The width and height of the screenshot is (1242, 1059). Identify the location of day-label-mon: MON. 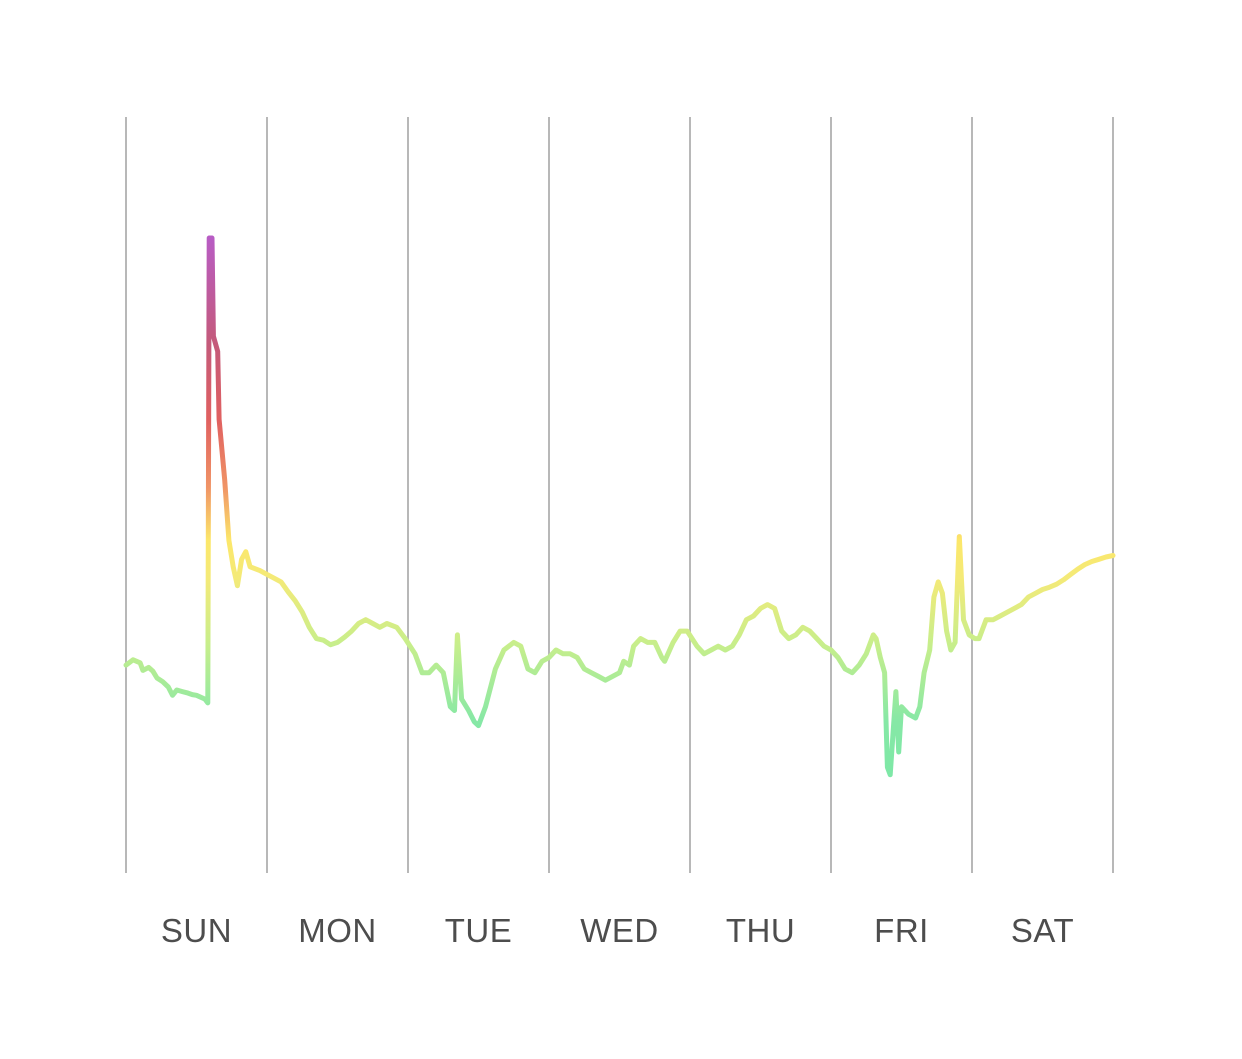
(337, 930).